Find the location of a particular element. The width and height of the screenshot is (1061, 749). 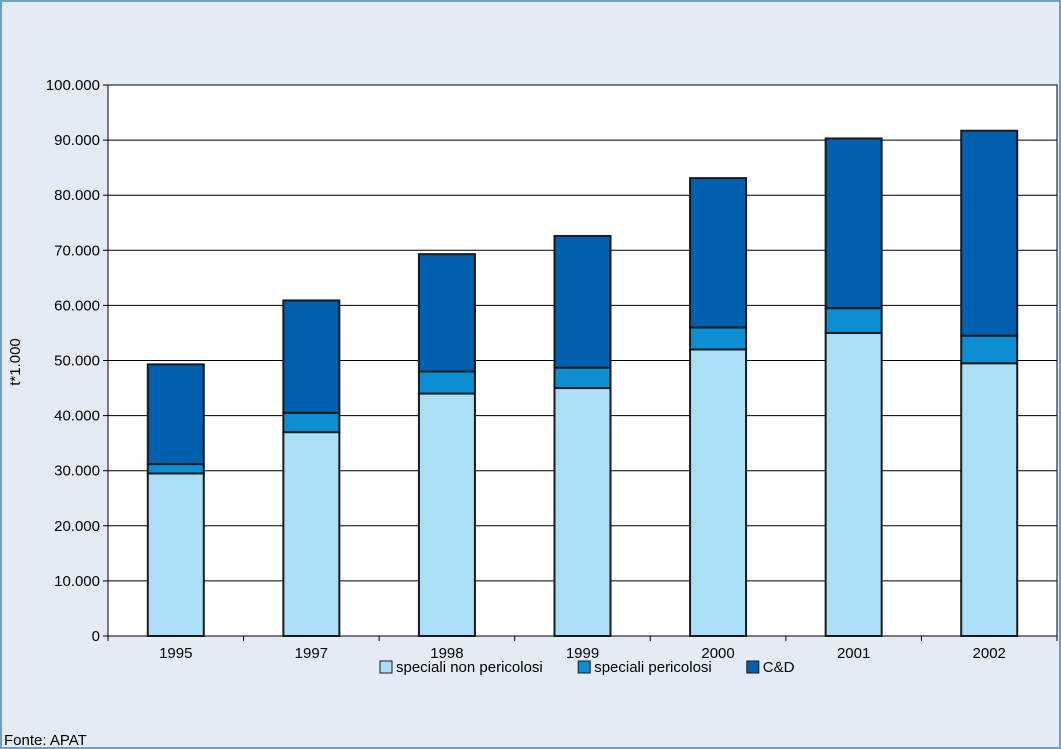

y-tick-label: 50.000 is located at coordinates (77, 361).